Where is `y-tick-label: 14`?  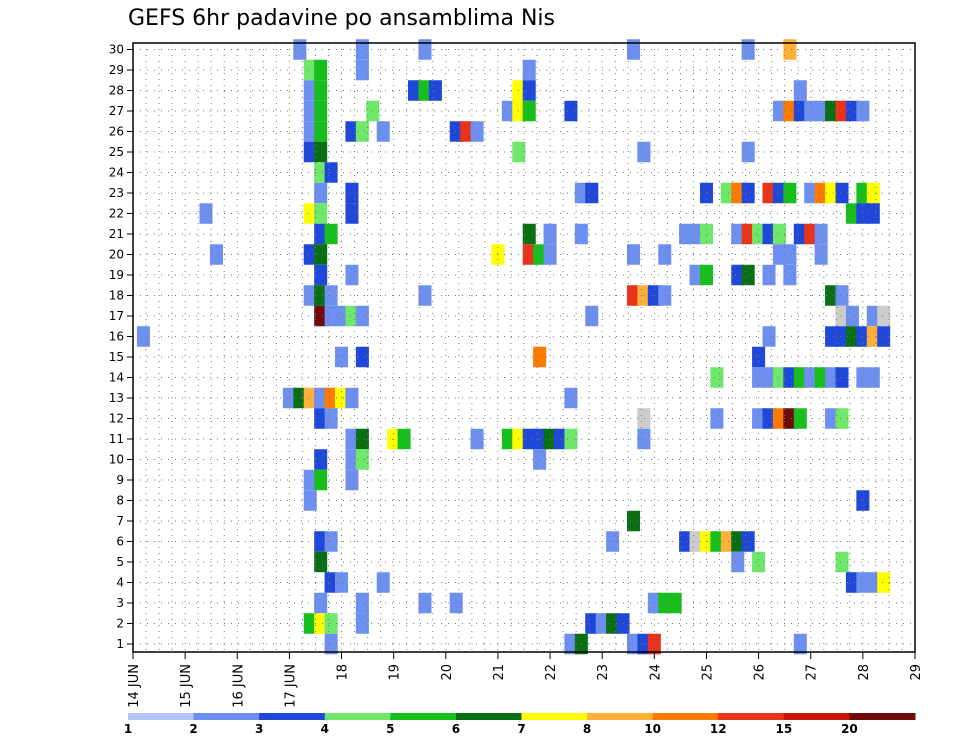 y-tick-label: 14 is located at coordinates (116, 378).